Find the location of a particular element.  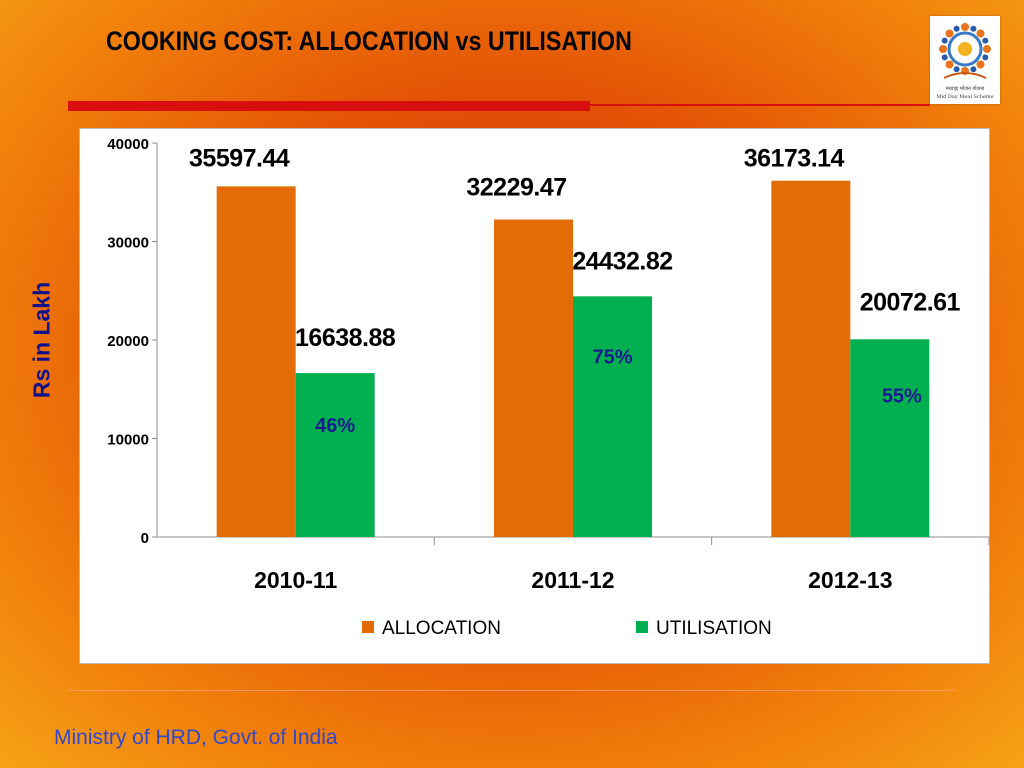

legend-label: UTILISATION is located at coordinates (714, 628).